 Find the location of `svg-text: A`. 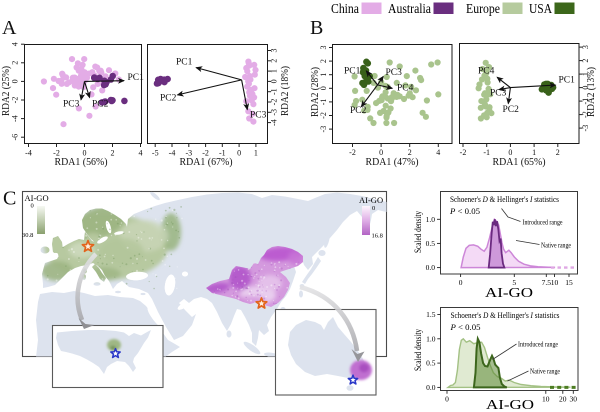

svg-text: A is located at coordinates (9, 28).